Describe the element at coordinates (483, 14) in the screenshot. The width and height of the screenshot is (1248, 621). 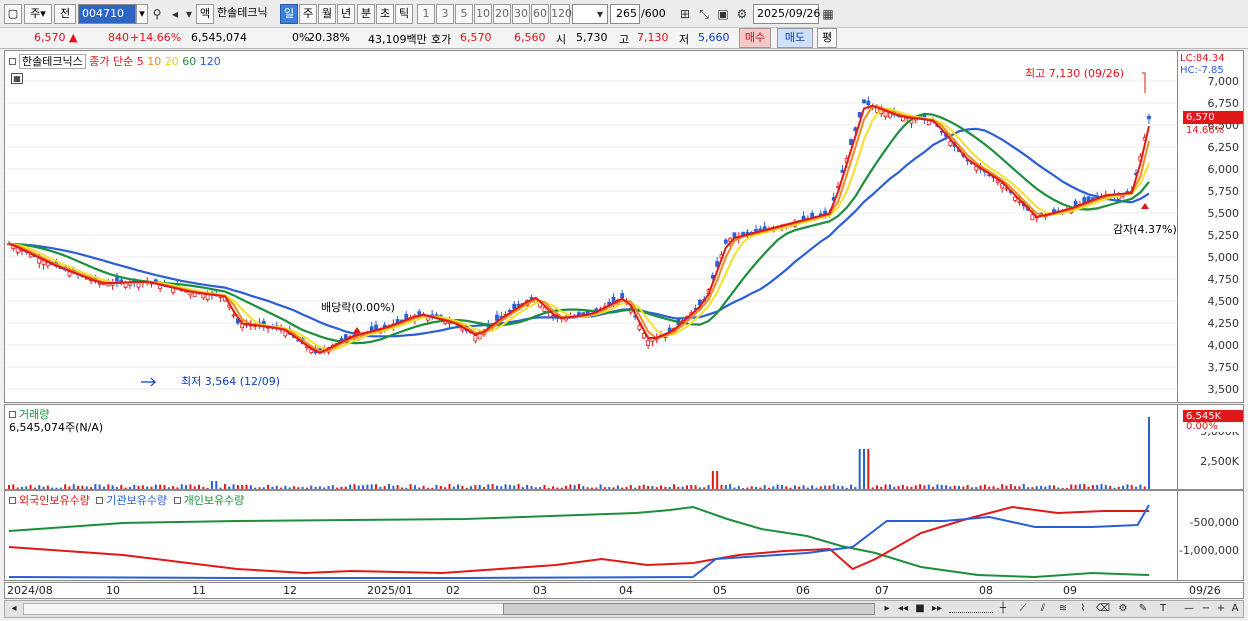
I see `interval-10-button: 10` at that location.